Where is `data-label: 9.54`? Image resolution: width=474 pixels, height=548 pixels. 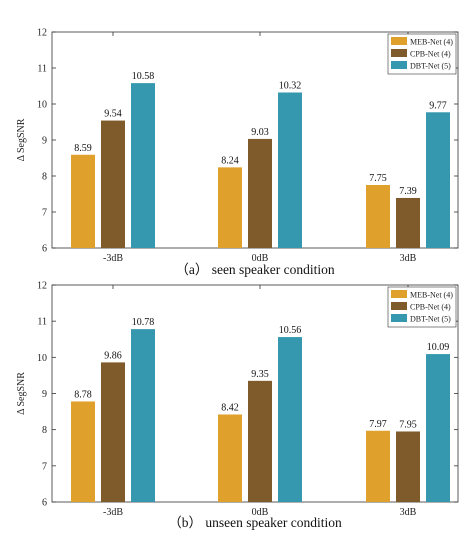 data-label: 9.54 is located at coordinates (113, 114).